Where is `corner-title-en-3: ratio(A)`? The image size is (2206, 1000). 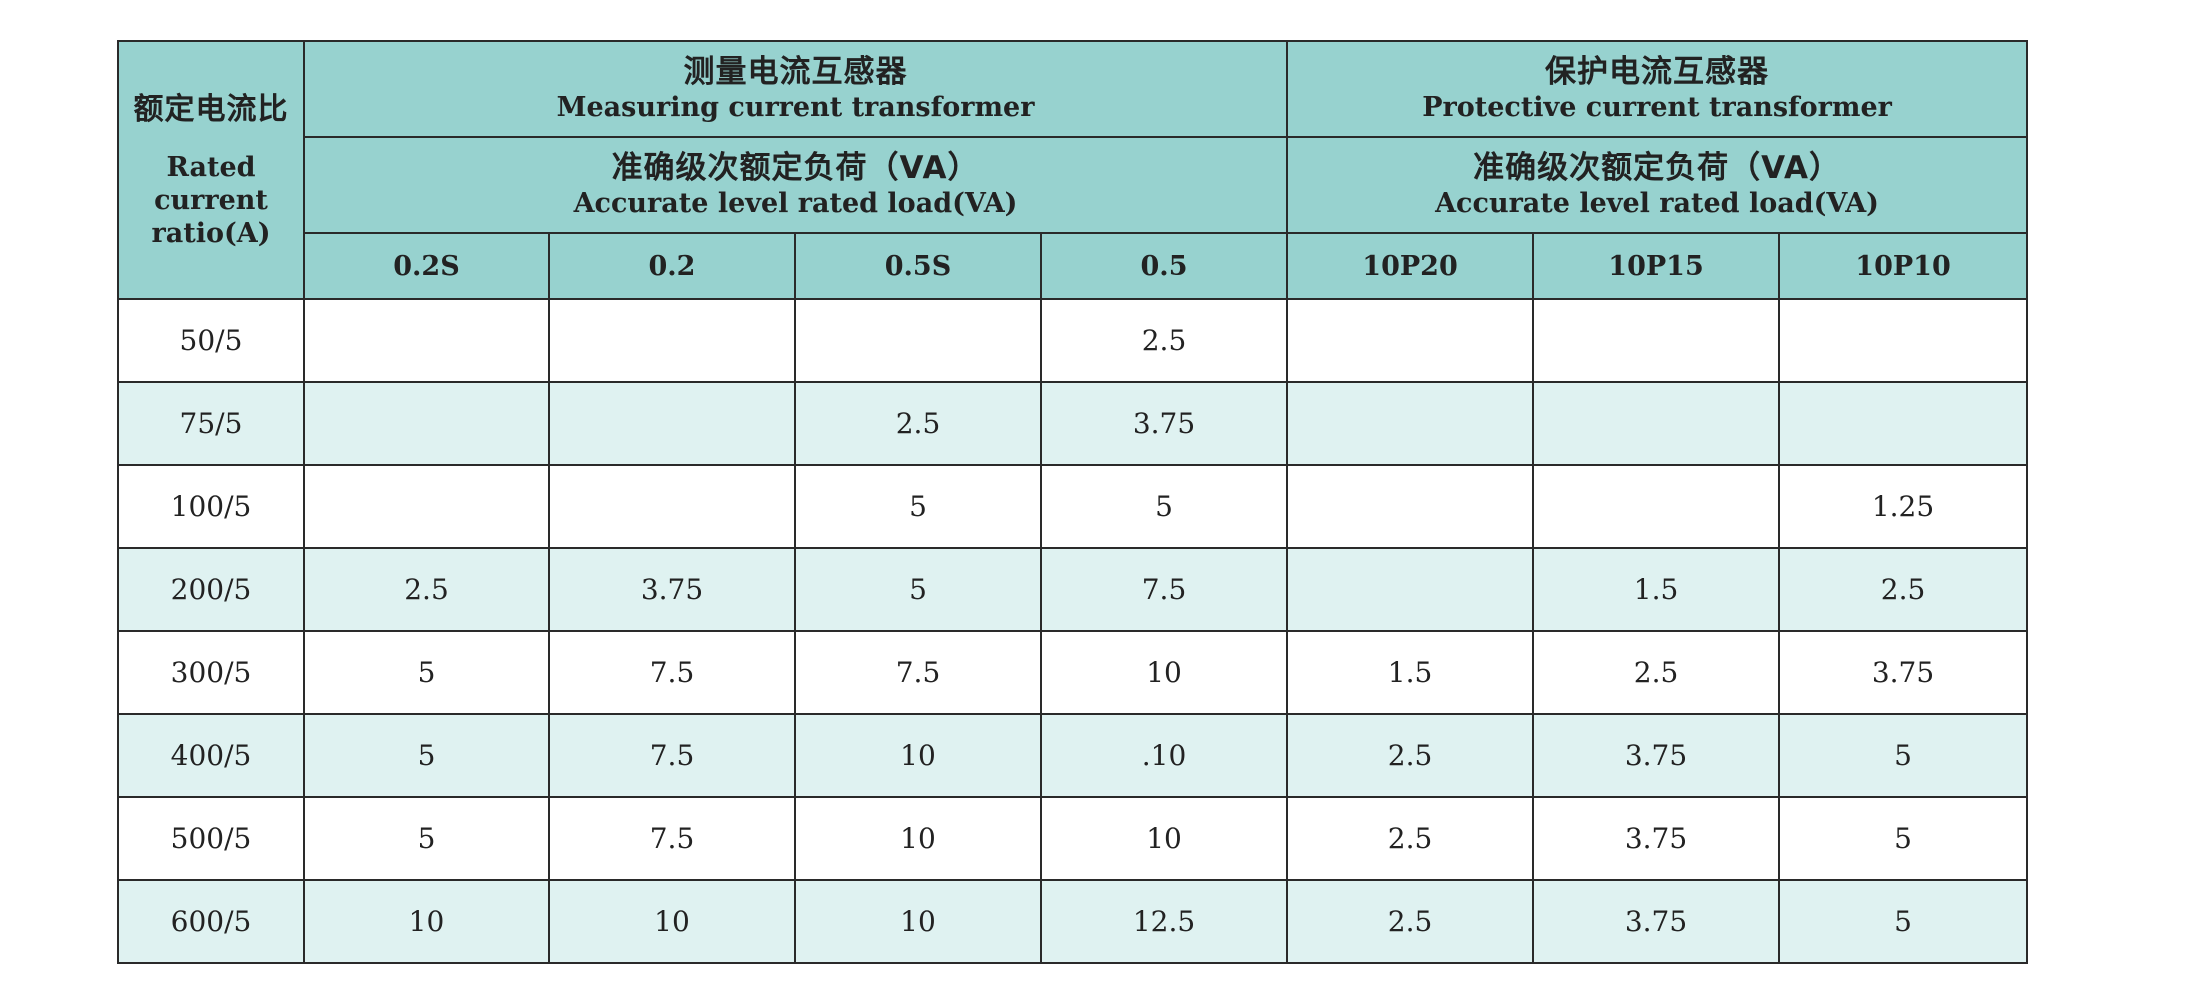
corner-title-en-3: ratio(A) is located at coordinates (211, 233).